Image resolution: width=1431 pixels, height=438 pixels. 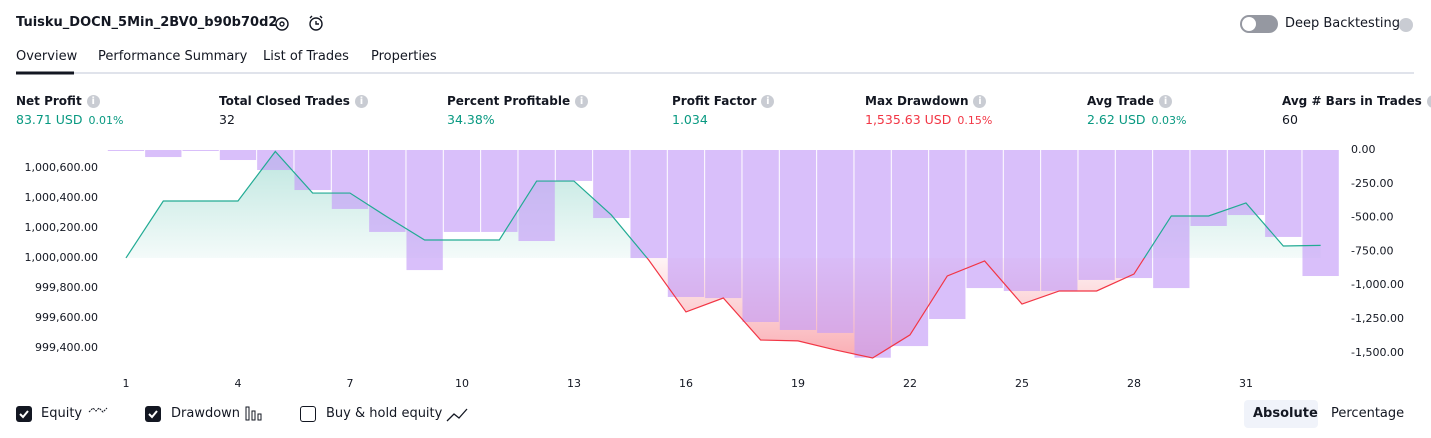 I want to click on equity-checkbox, so click(x=24, y=414).